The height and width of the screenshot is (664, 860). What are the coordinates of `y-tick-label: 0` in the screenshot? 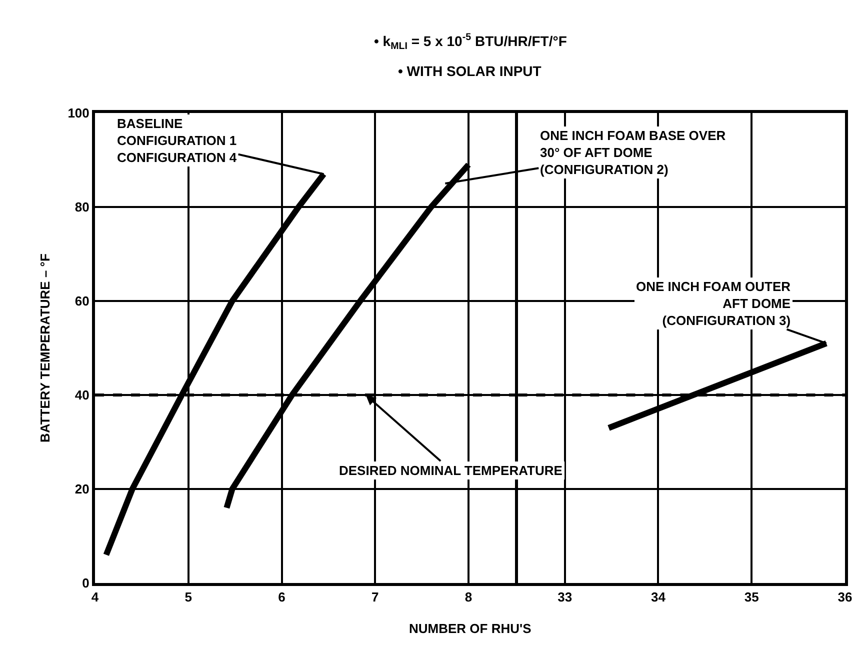 It's located at (86, 583).